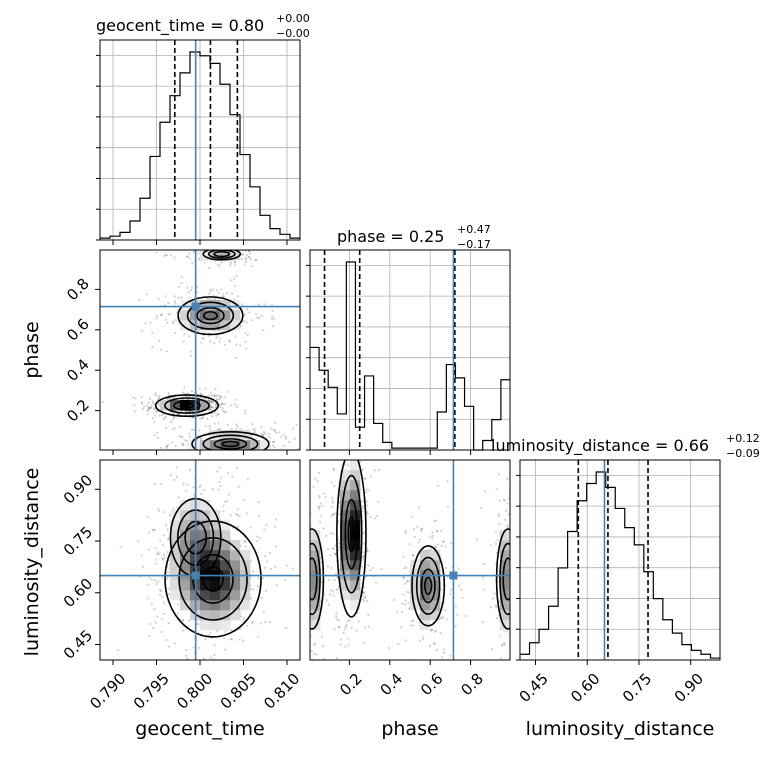  I want to click on x-tick-label-geocent_time: 0.790, so click(107, 691).